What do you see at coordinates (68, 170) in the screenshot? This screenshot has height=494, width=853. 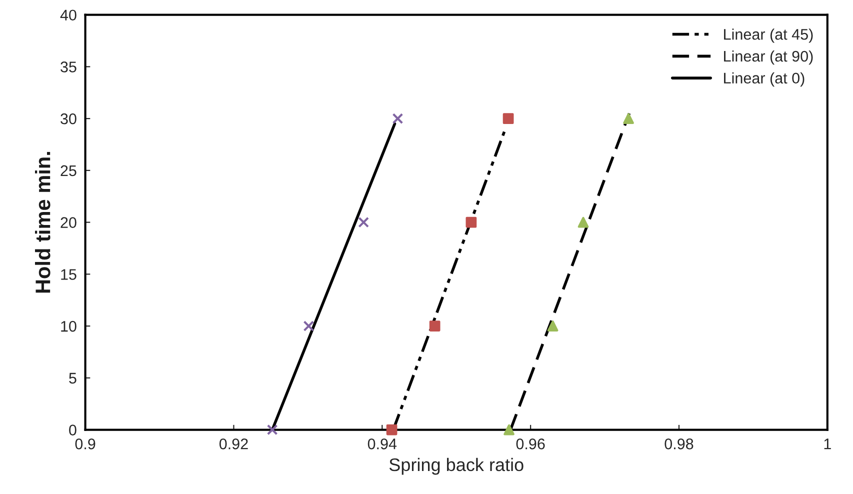 I see `y-tick-label: 25` at bounding box center [68, 170].